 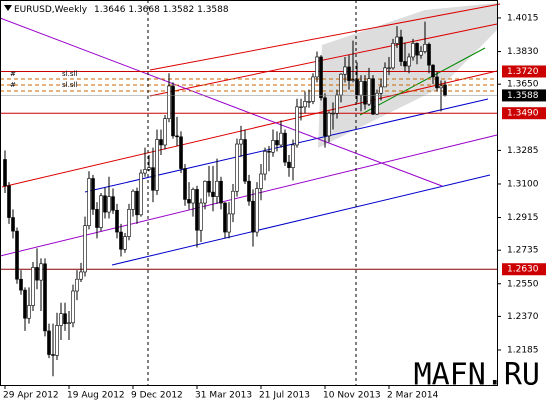 What do you see at coordinates (523, 18) in the screenshot?
I see `y-tick-label: 1.4015` at bounding box center [523, 18].